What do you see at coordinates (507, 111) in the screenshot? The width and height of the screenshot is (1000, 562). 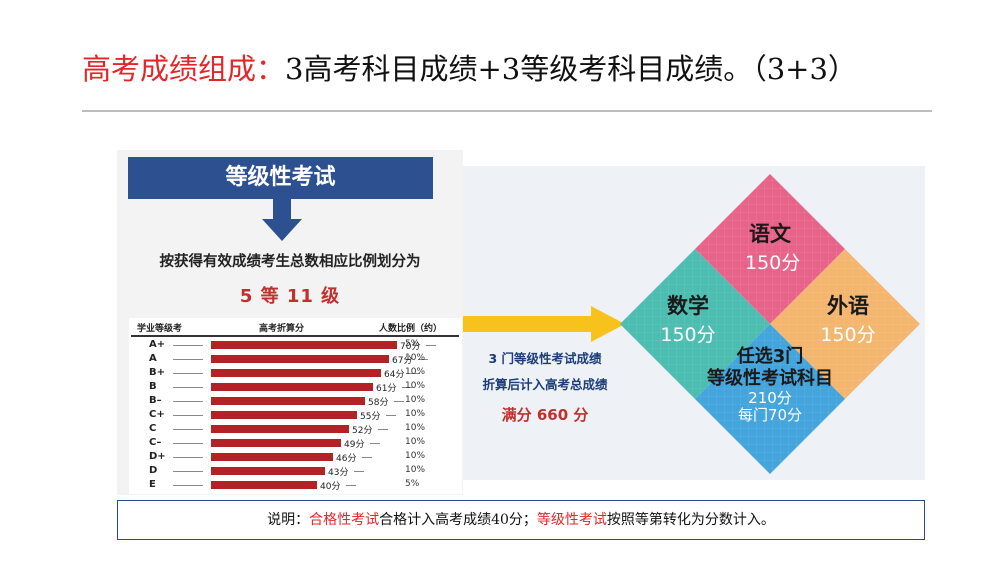 I see `title-divider` at bounding box center [507, 111].